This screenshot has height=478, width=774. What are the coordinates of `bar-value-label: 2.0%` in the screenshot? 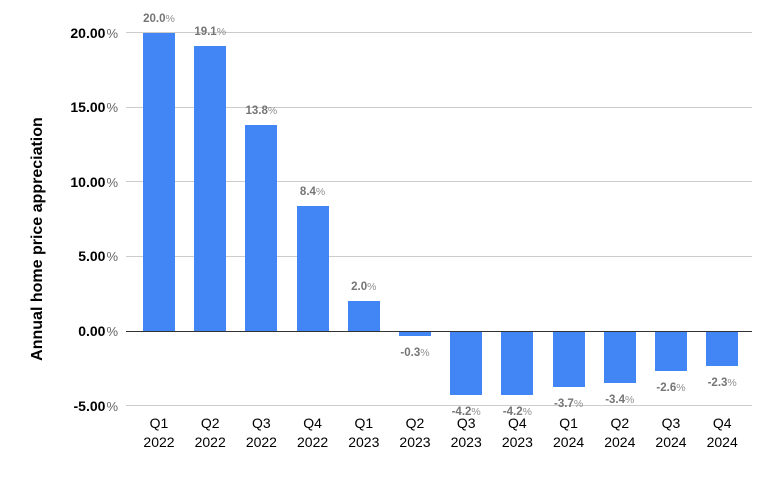 It's located at (364, 287).